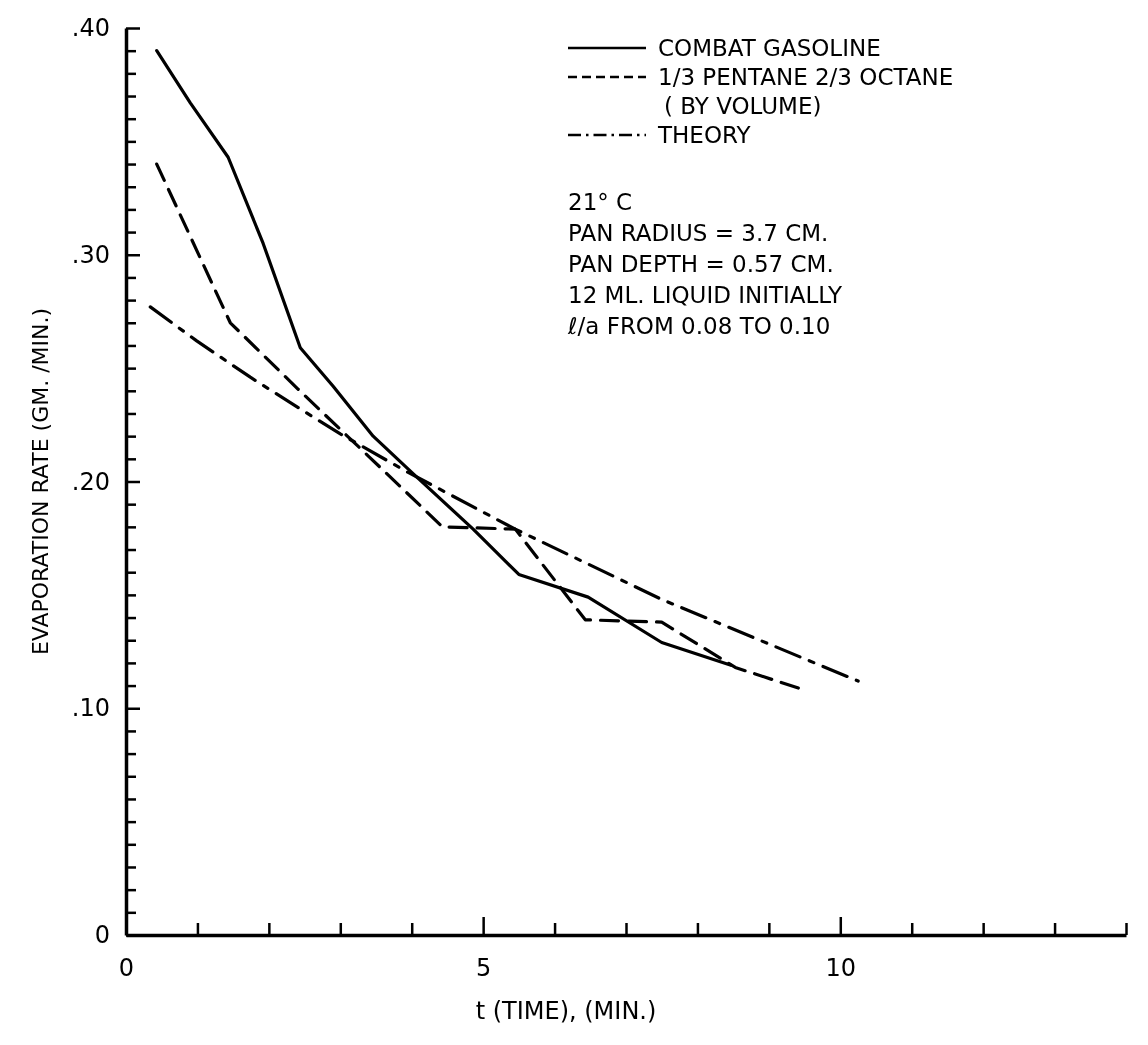 This screenshot has width=1148, height=1045. What do you see at coordinates (841, 968) in the screenshot?
I see `x-tick-label: 10` at bounding box center [841, 968].